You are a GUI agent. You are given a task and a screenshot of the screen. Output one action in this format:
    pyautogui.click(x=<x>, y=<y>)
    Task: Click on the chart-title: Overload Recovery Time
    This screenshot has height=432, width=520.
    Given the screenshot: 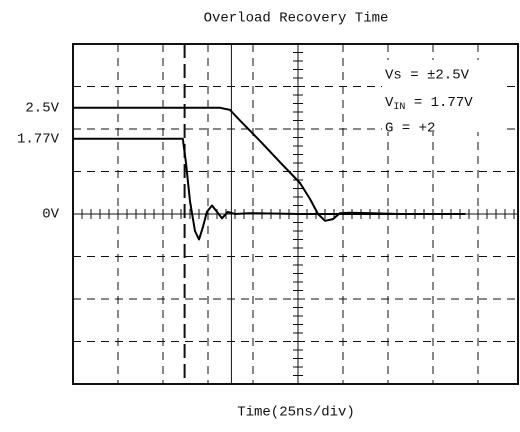 What is the action you would take?
    pyautogui.click(x=296, y=19)
    